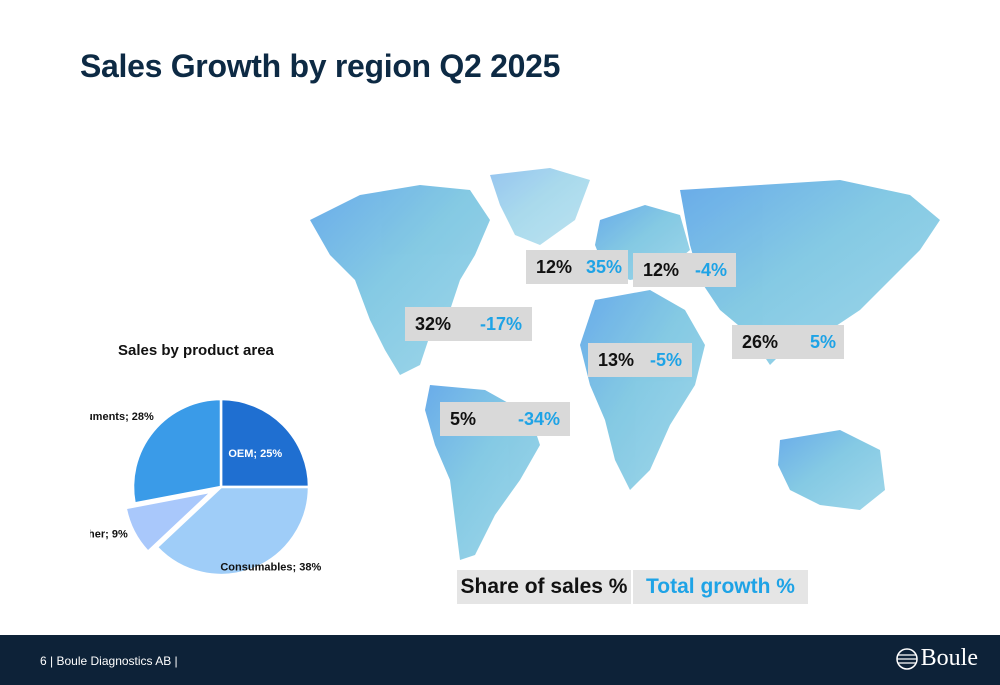 This screenshot has width=1000, height=685. Describe the element at coordinates (720, 587) in the screenshot. I see `legend-total-growth: Total growth %` at that location.